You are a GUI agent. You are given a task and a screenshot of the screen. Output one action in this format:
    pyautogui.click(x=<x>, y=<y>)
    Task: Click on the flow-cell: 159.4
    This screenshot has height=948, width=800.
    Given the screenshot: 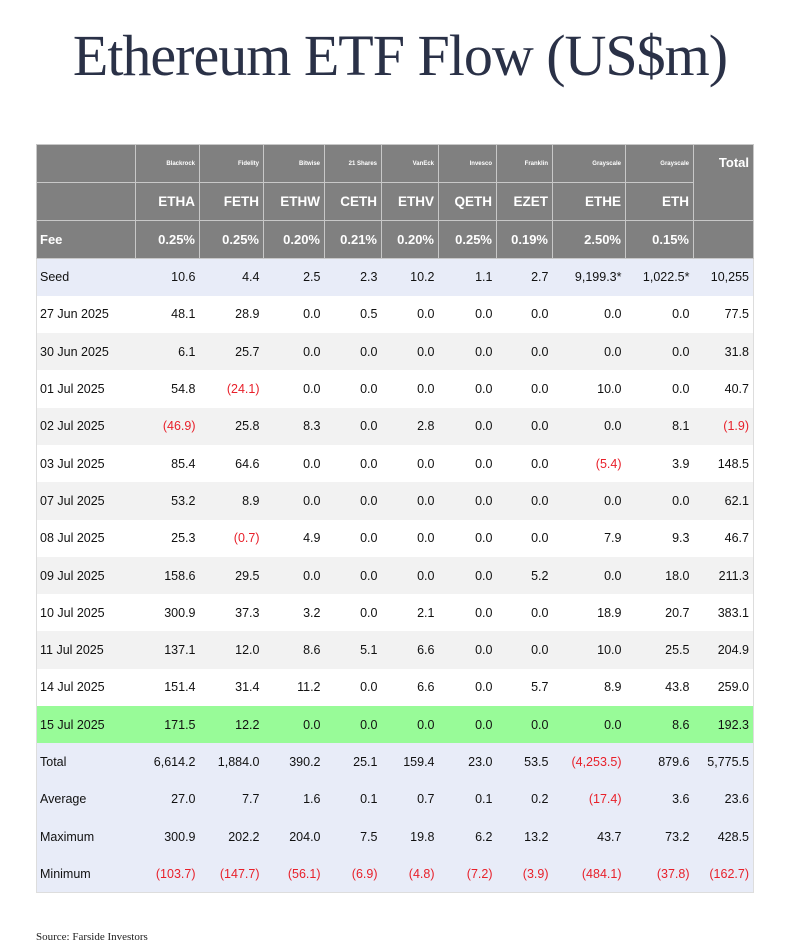 What is the action you would take?
    pyautogui.click(x=419, y=762)
    